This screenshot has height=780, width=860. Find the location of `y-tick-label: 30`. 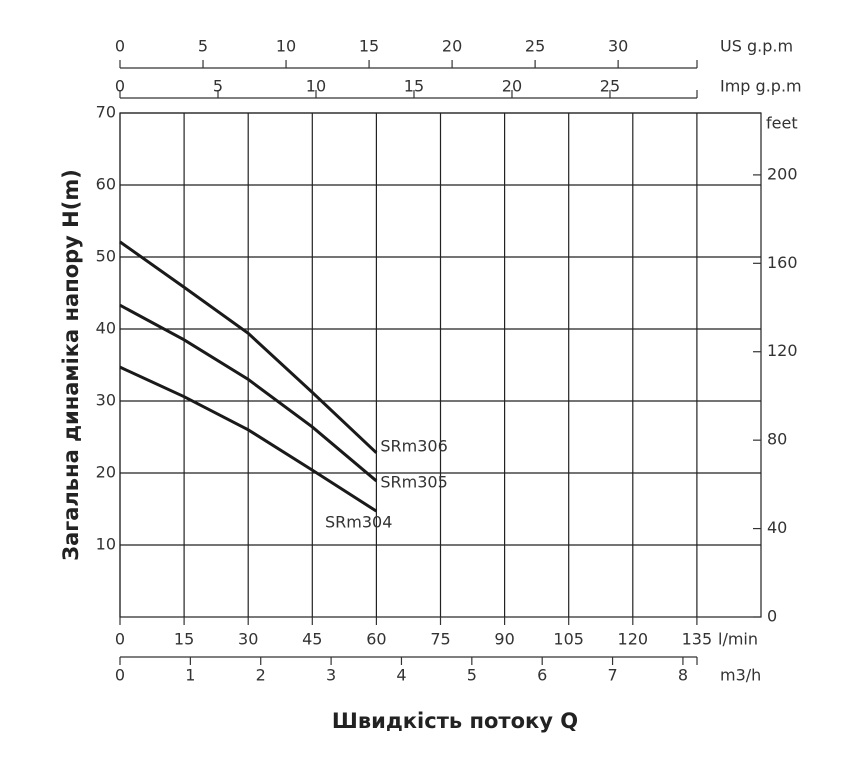

y-tick-label: 30 is located at coordinates (106, 400).